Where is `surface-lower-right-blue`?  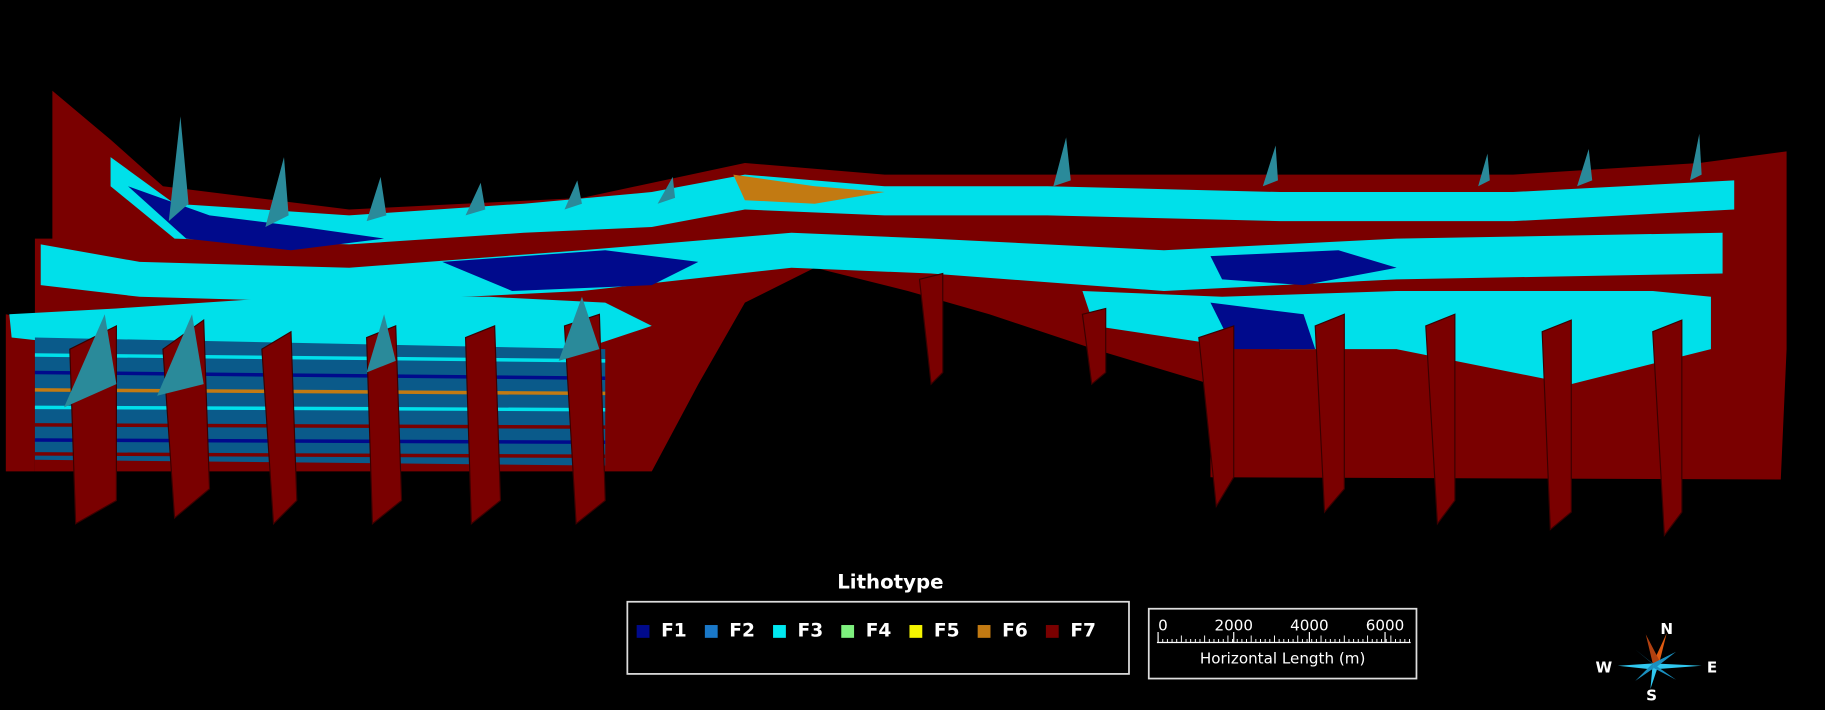 surface-lower-right-blue is located at coordinates (1263, 326).